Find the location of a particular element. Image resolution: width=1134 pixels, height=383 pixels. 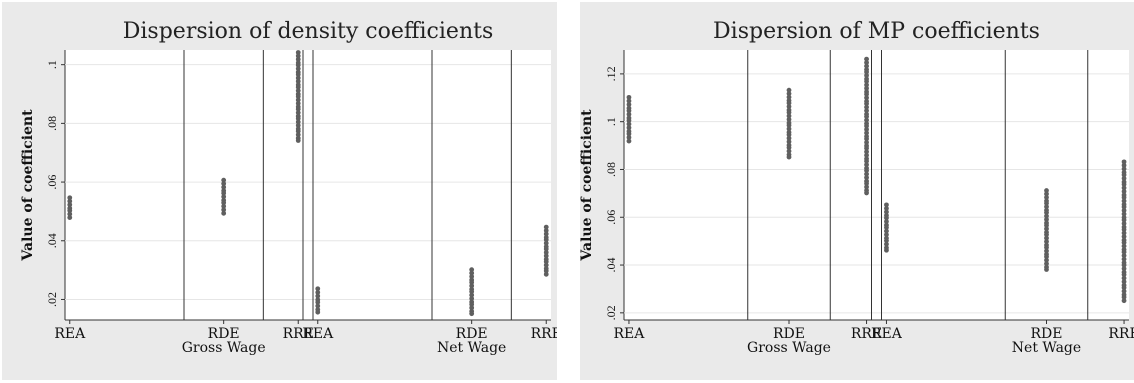

y-tick-label: .02 is located at coordinates (52, 299).